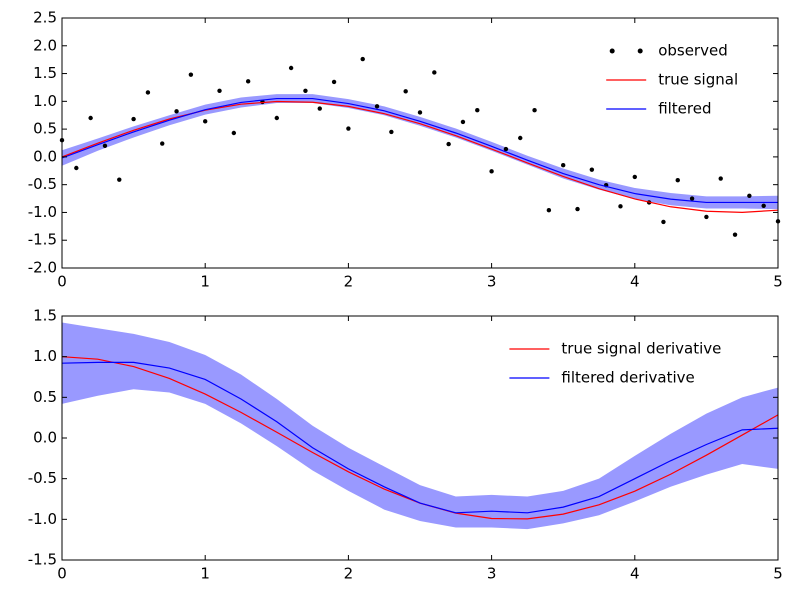  Describe the element at coordinates (42, 268) in the screenshot. I see `y-tick-label: -2.0` at that location.